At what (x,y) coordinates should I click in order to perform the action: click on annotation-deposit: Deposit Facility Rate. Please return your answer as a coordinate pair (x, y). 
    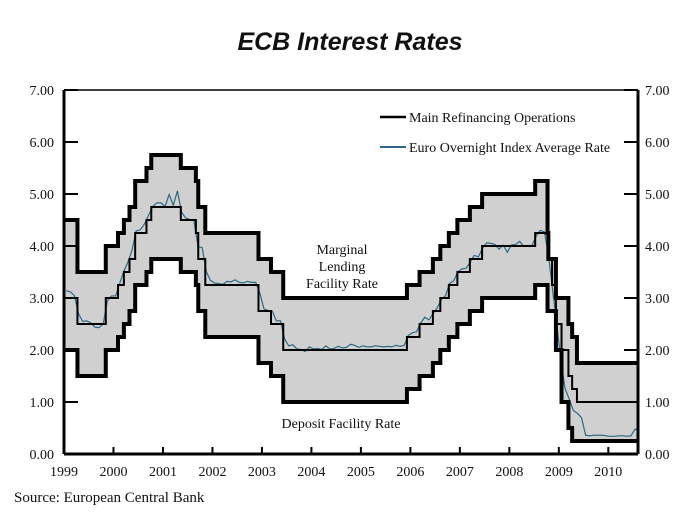
    Looking at the image, I should click on (341, 424).